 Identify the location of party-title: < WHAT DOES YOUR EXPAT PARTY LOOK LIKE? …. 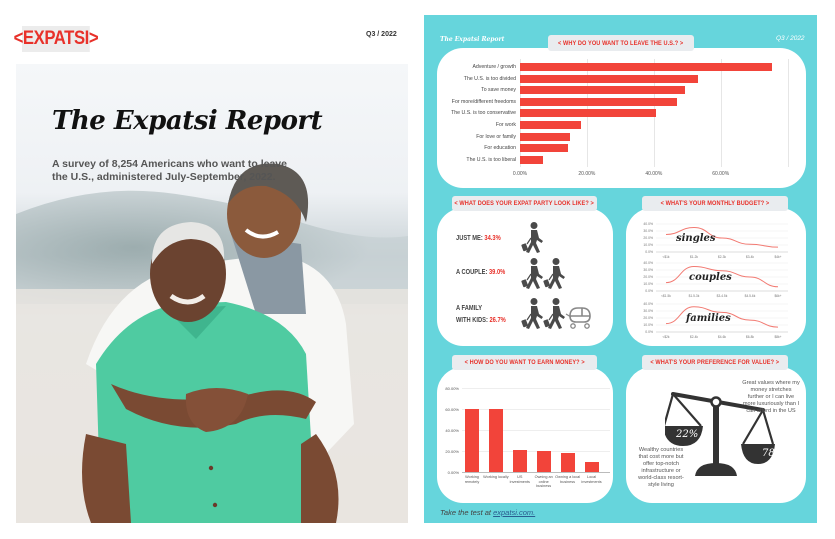
(524, 203).